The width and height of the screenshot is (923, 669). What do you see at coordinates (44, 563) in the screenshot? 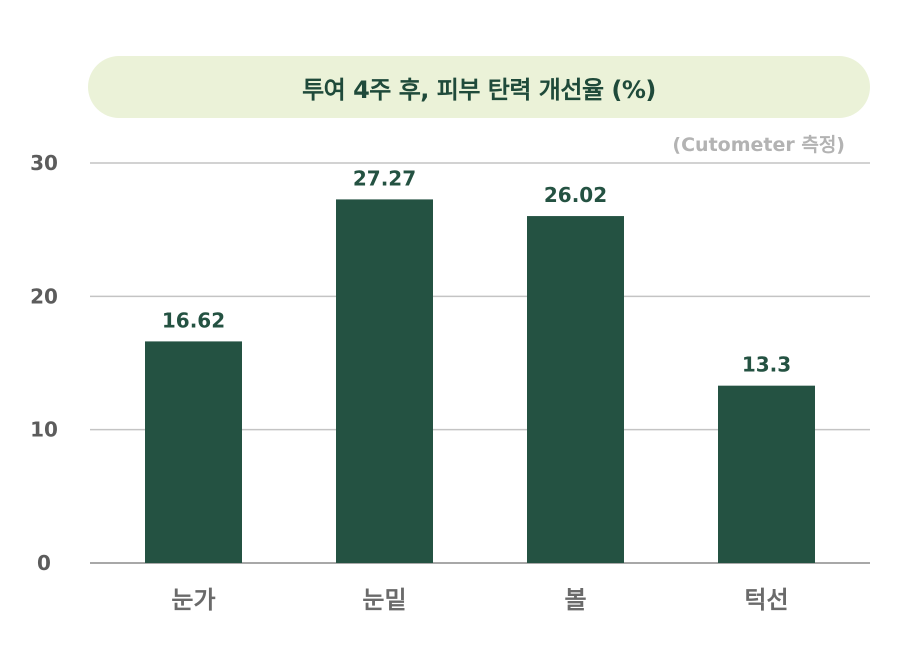
I see `y-tick-label: 0` at bounding box center [44, 563].